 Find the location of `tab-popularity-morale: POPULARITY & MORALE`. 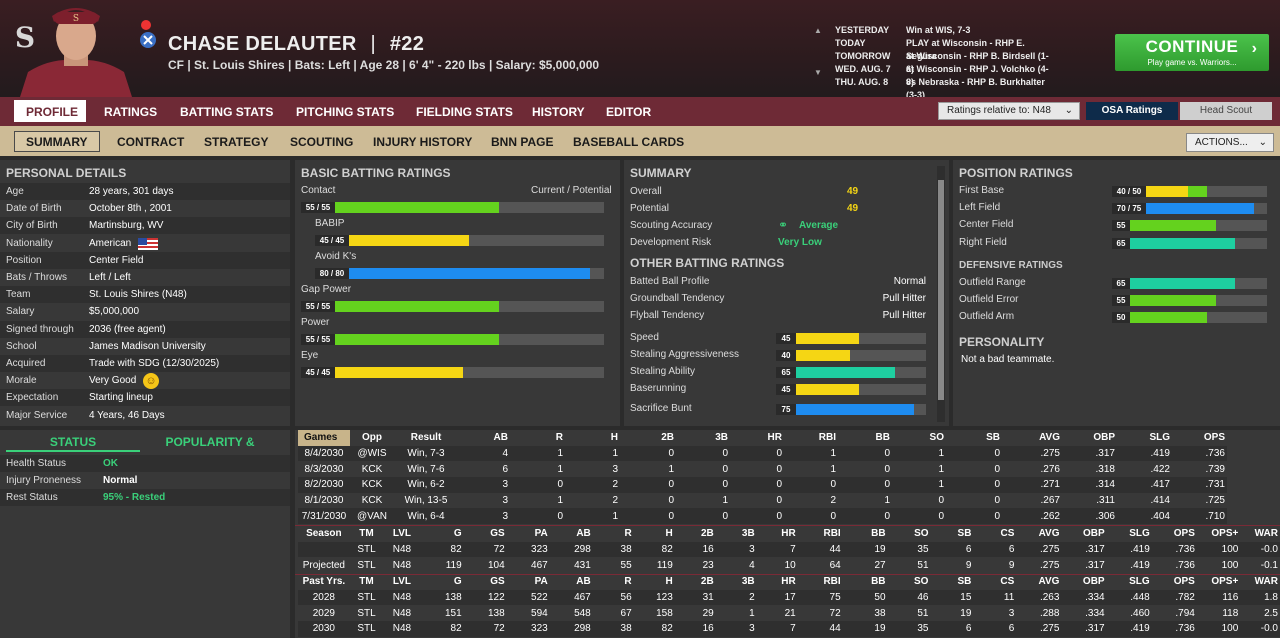

tab-popularity-morale: POPULARITY & MORALE is located at coordinates (210, 452).